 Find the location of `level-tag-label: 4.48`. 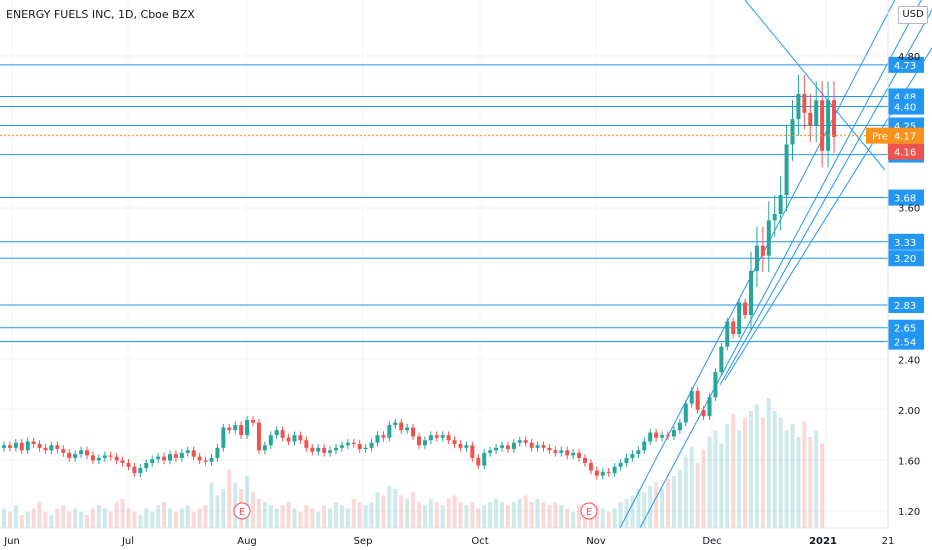

level-tag-label: 4.48 is located at coordinates (905, 97).